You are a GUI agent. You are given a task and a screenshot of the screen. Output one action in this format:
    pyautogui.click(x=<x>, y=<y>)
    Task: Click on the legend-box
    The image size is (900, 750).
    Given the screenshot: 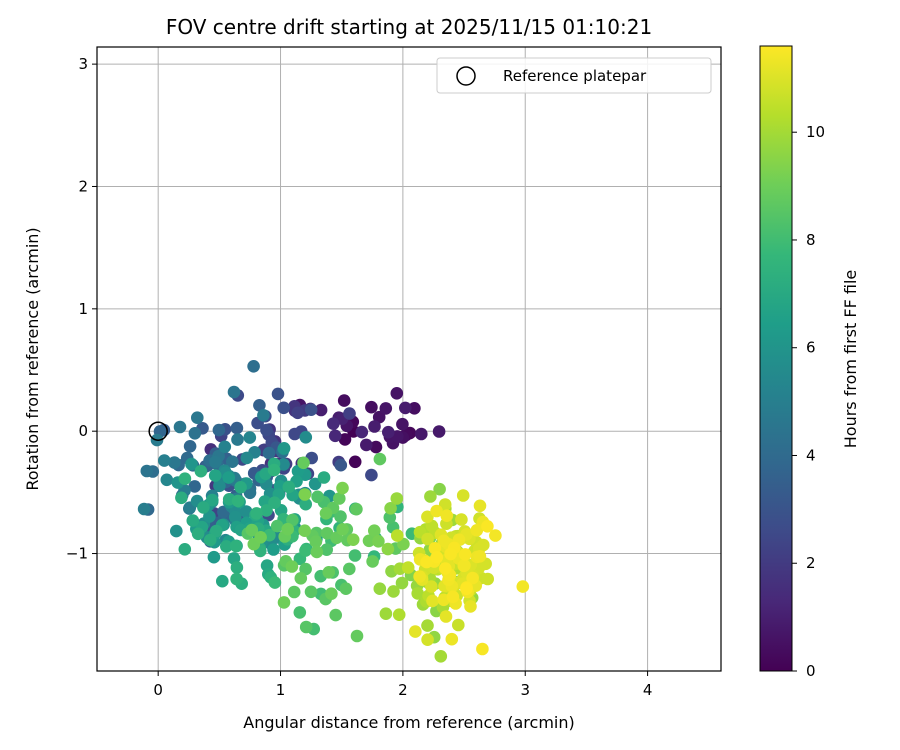 What is the action you would take?
    pyautogui.click(x=574, y=75)
    